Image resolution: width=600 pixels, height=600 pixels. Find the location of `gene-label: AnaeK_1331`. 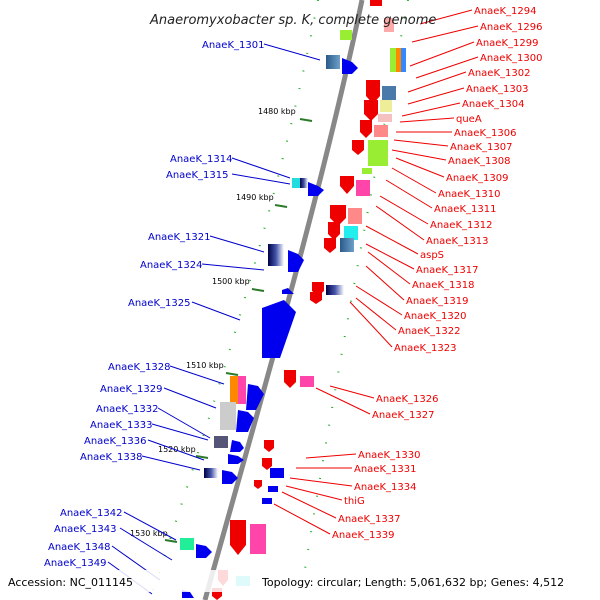

gene-label: AnaeK_1331 is located at coordinates (385, 469).